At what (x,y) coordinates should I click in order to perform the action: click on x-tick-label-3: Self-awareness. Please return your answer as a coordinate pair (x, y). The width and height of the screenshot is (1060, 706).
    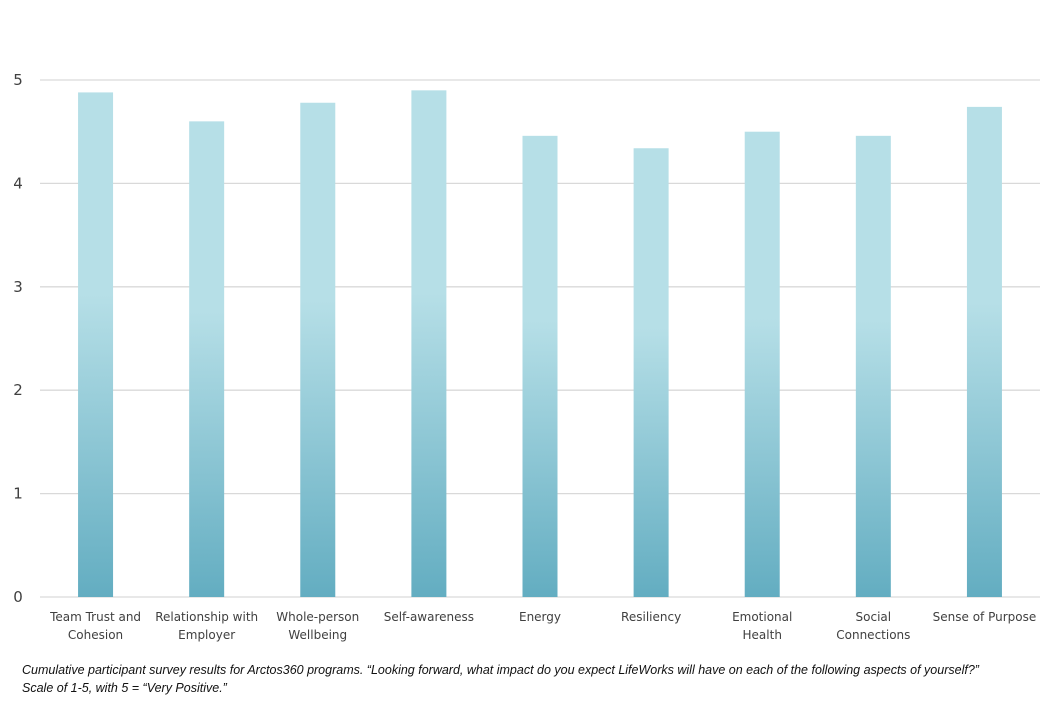
    Looking at the image, I should click on (429, 617).